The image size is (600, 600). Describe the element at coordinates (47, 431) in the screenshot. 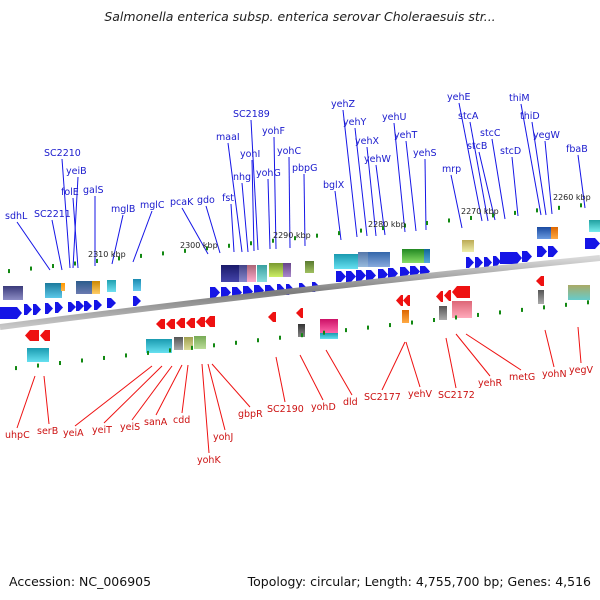

I see `gene-label-serB: serB` at that location.